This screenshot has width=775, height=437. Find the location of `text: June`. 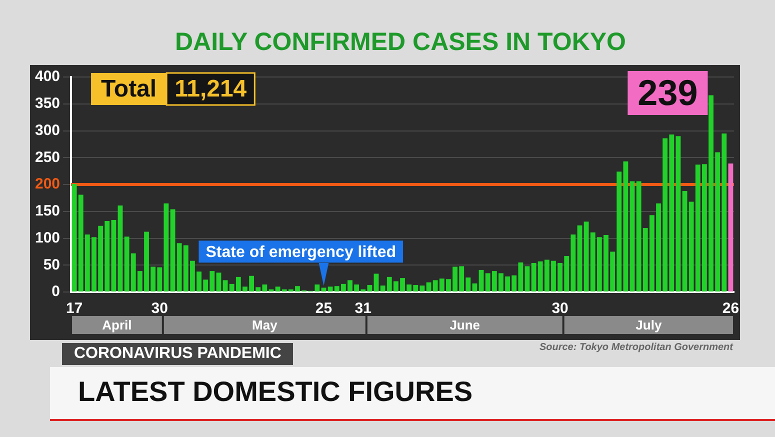

text: June is located at coordinates (465, 325).